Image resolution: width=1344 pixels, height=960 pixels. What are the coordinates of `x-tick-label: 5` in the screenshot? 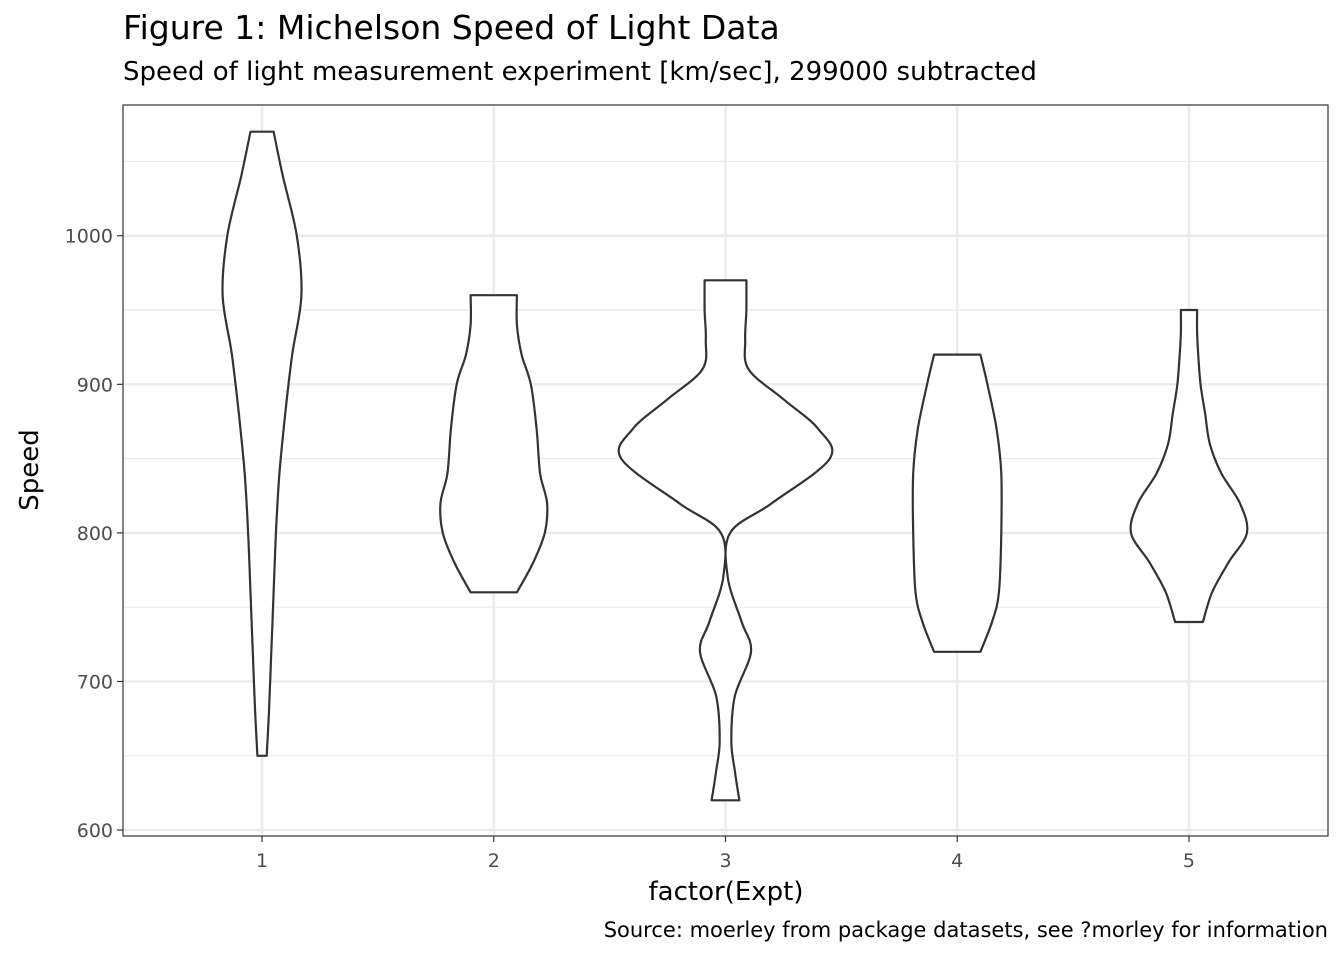 It's located at (1189, 861).